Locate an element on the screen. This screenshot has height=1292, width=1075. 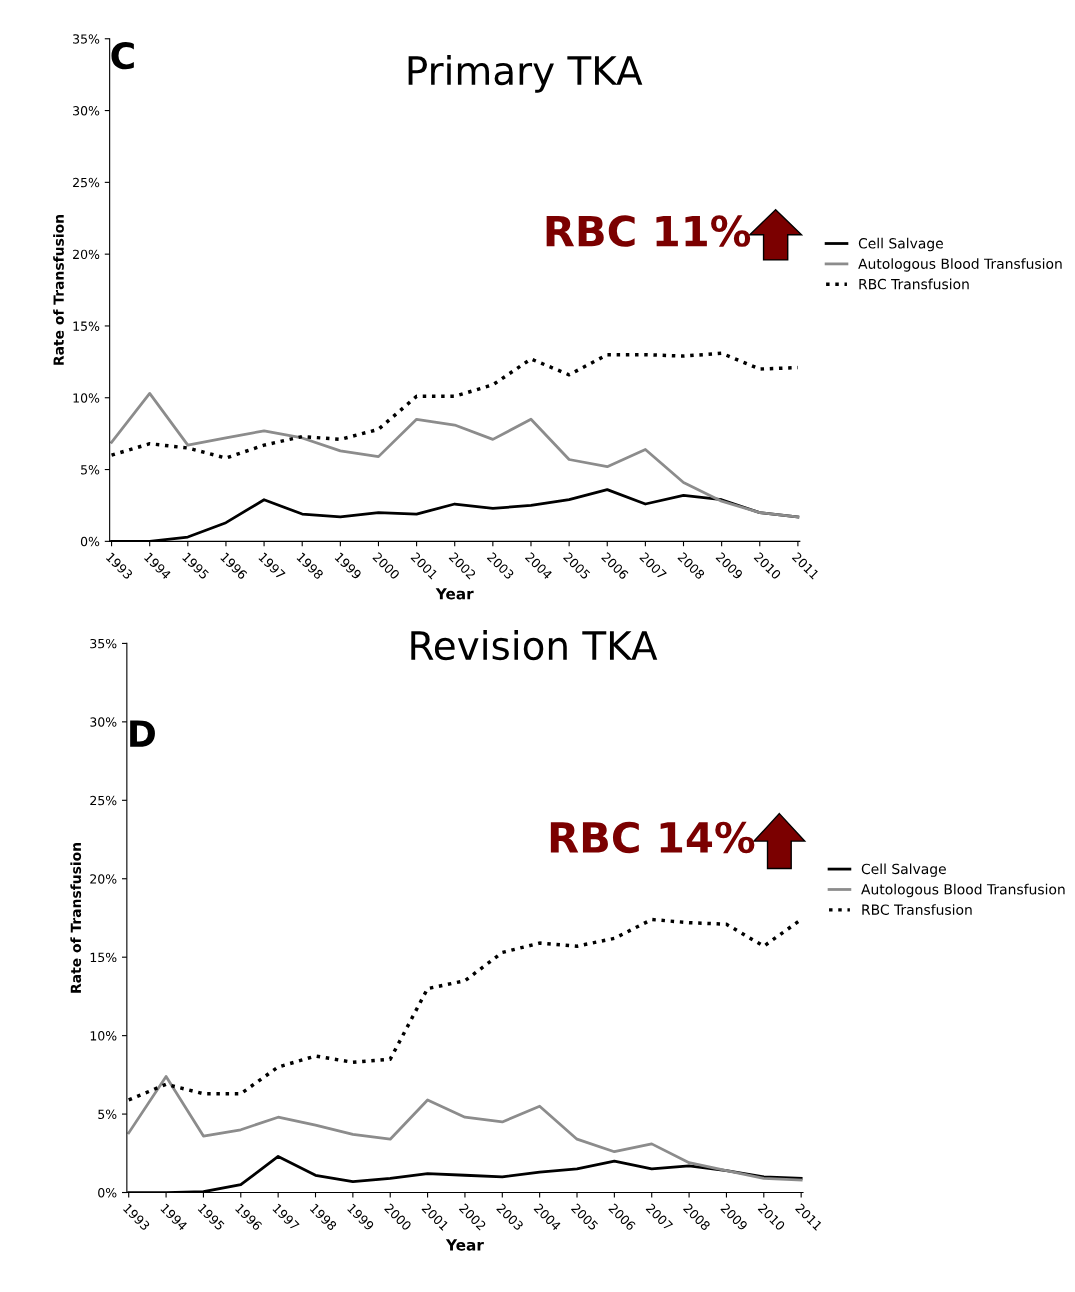
annotation: RBC 14% is located at coordinates (652, 837).